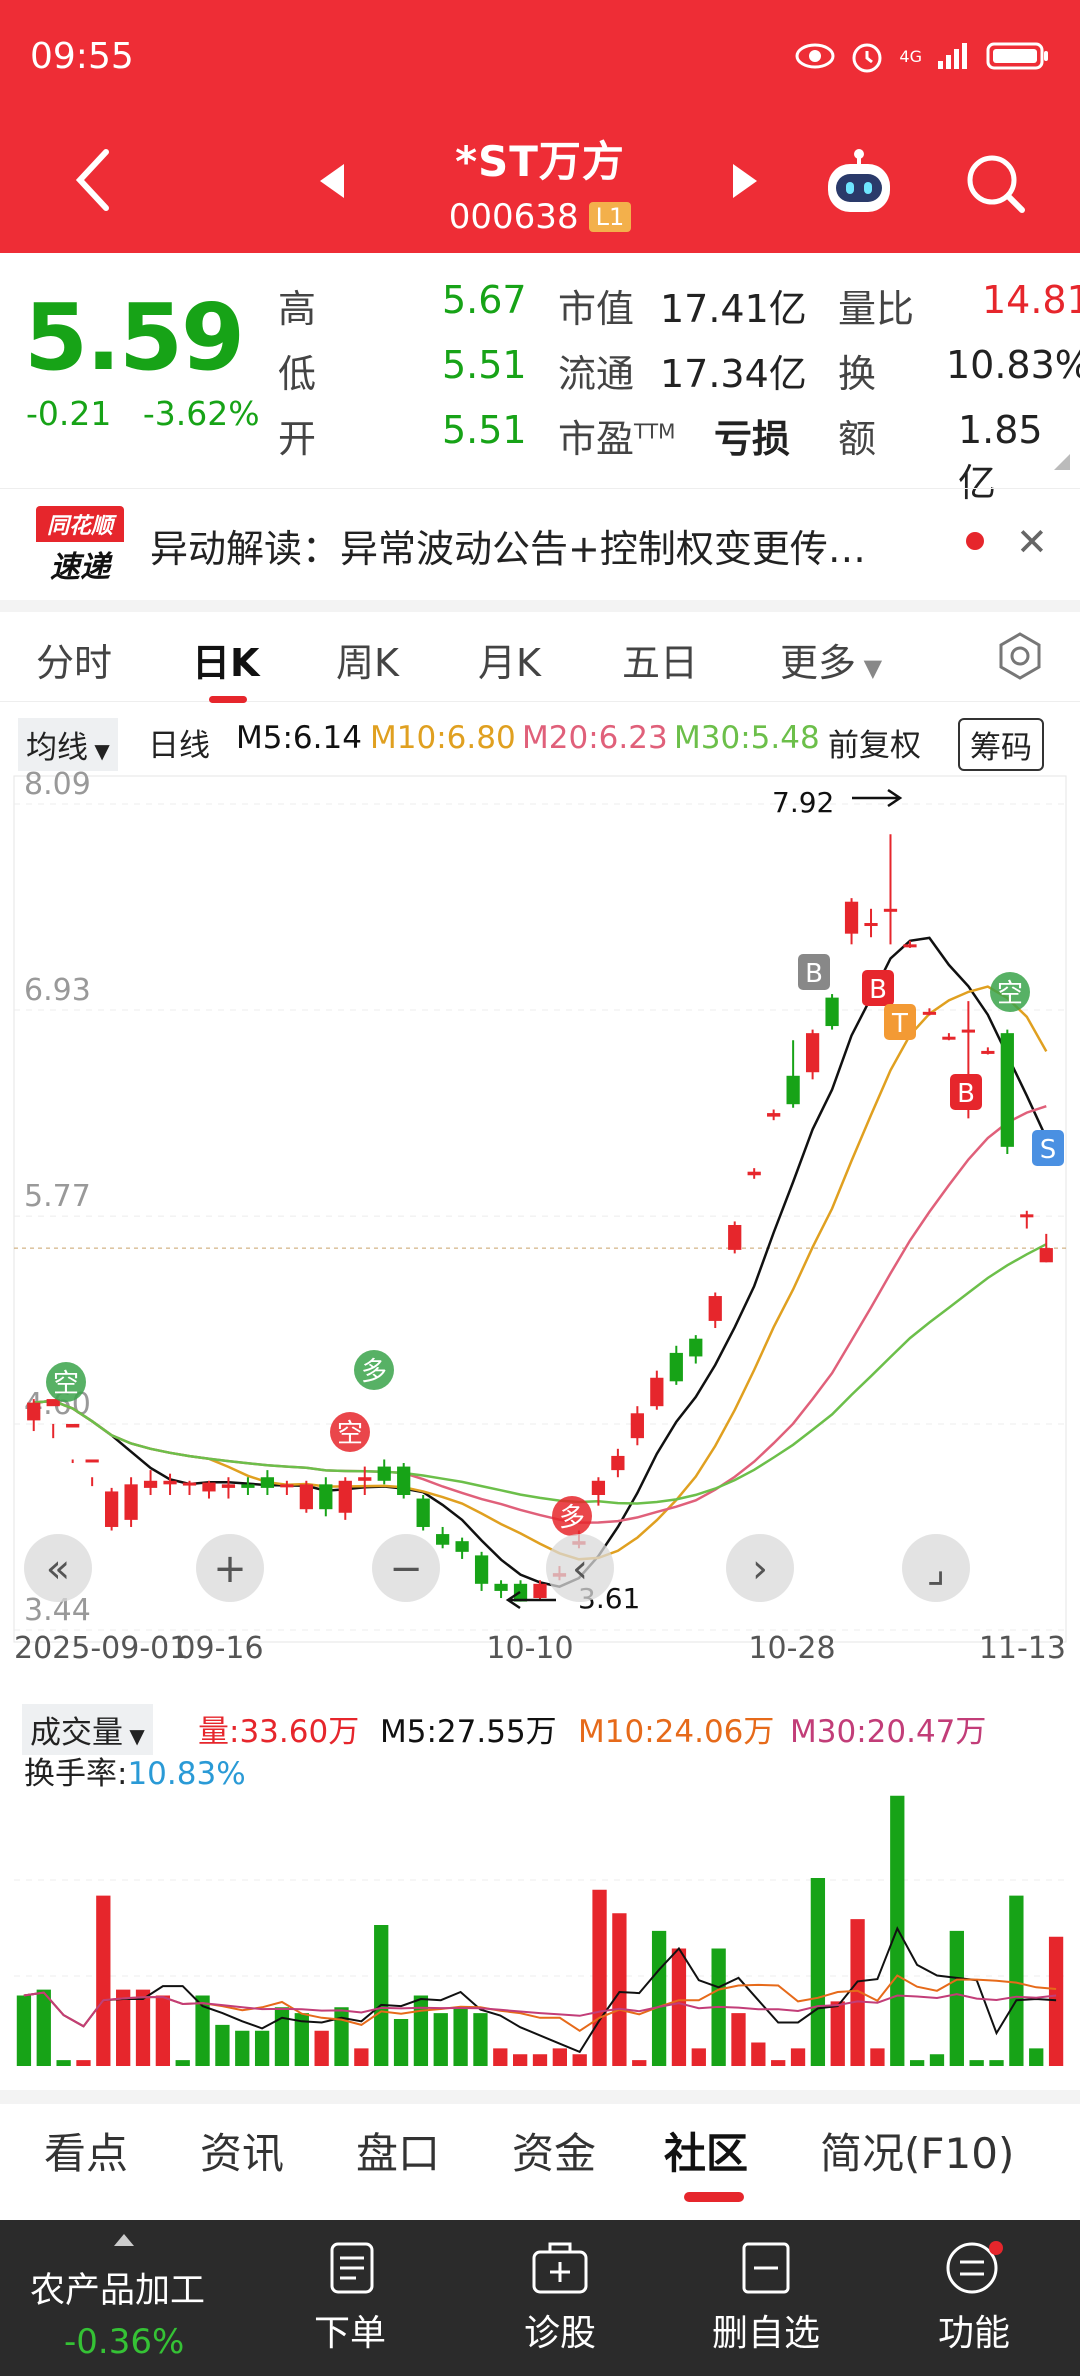 This screenshot has height=2376, width=1080. Describe the element at coordinates (398, 2153) in the screenshot. I see `tab-orderbook: 盘口` at that location.